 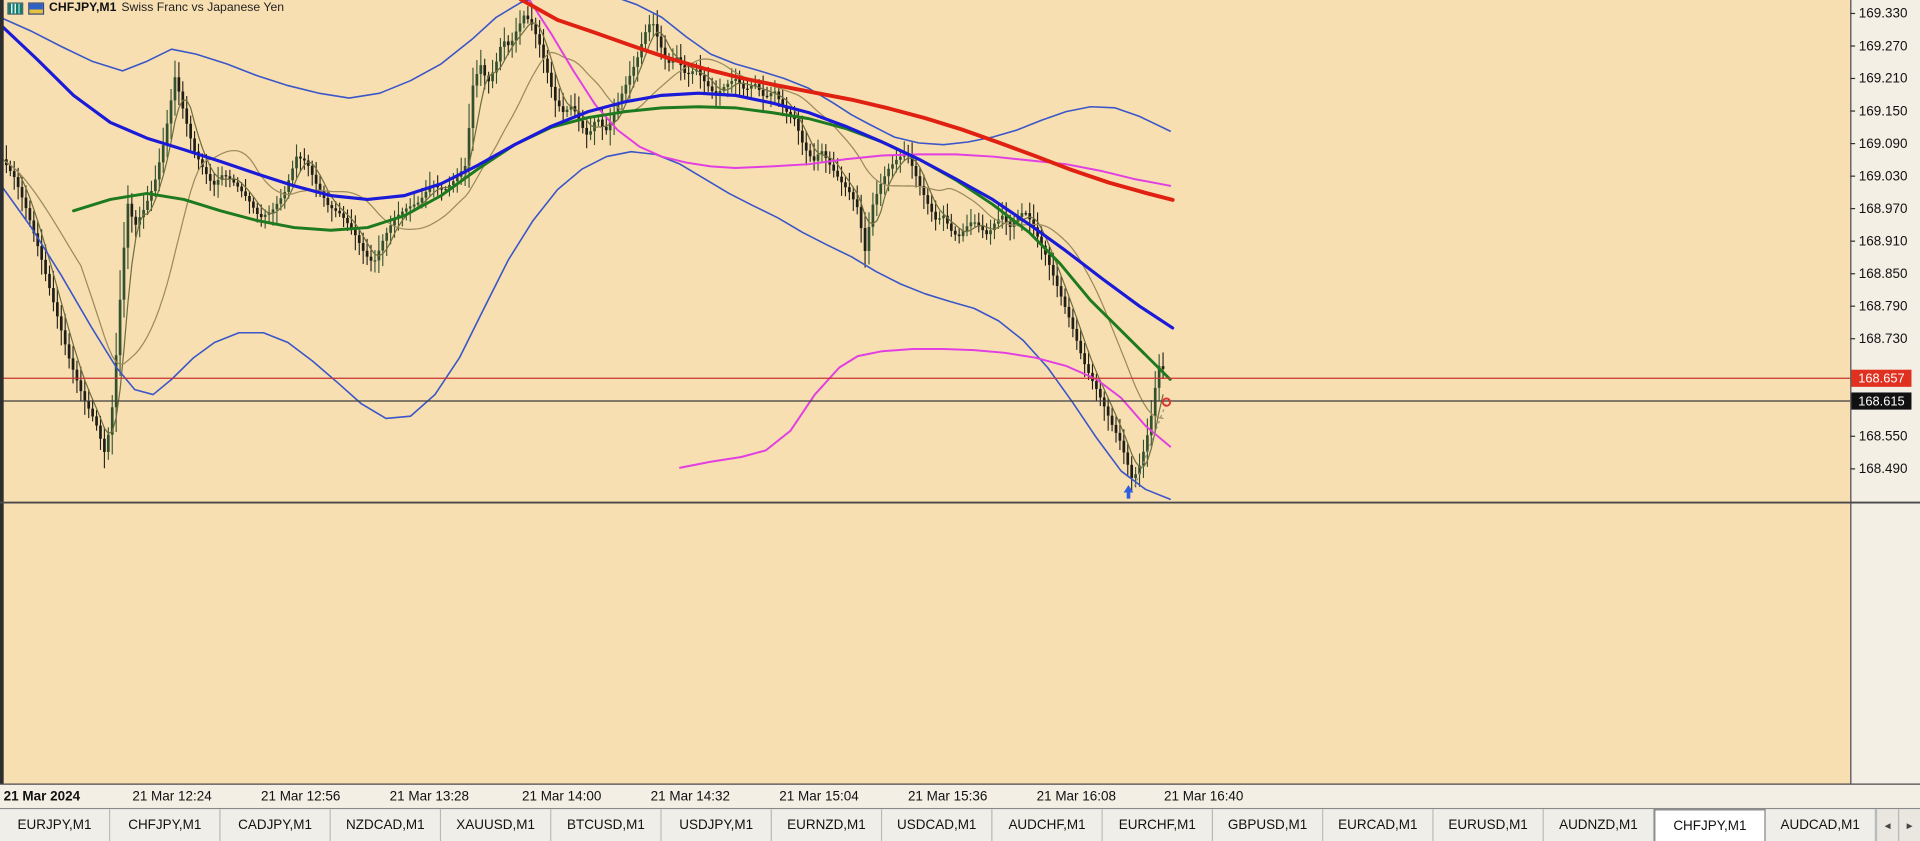 What do you see at coordinates (496, 825) in the screenshot?
I see `chart-tab-xauusd-m1: XAUUSD,M1` at bounding box center [496, 825].